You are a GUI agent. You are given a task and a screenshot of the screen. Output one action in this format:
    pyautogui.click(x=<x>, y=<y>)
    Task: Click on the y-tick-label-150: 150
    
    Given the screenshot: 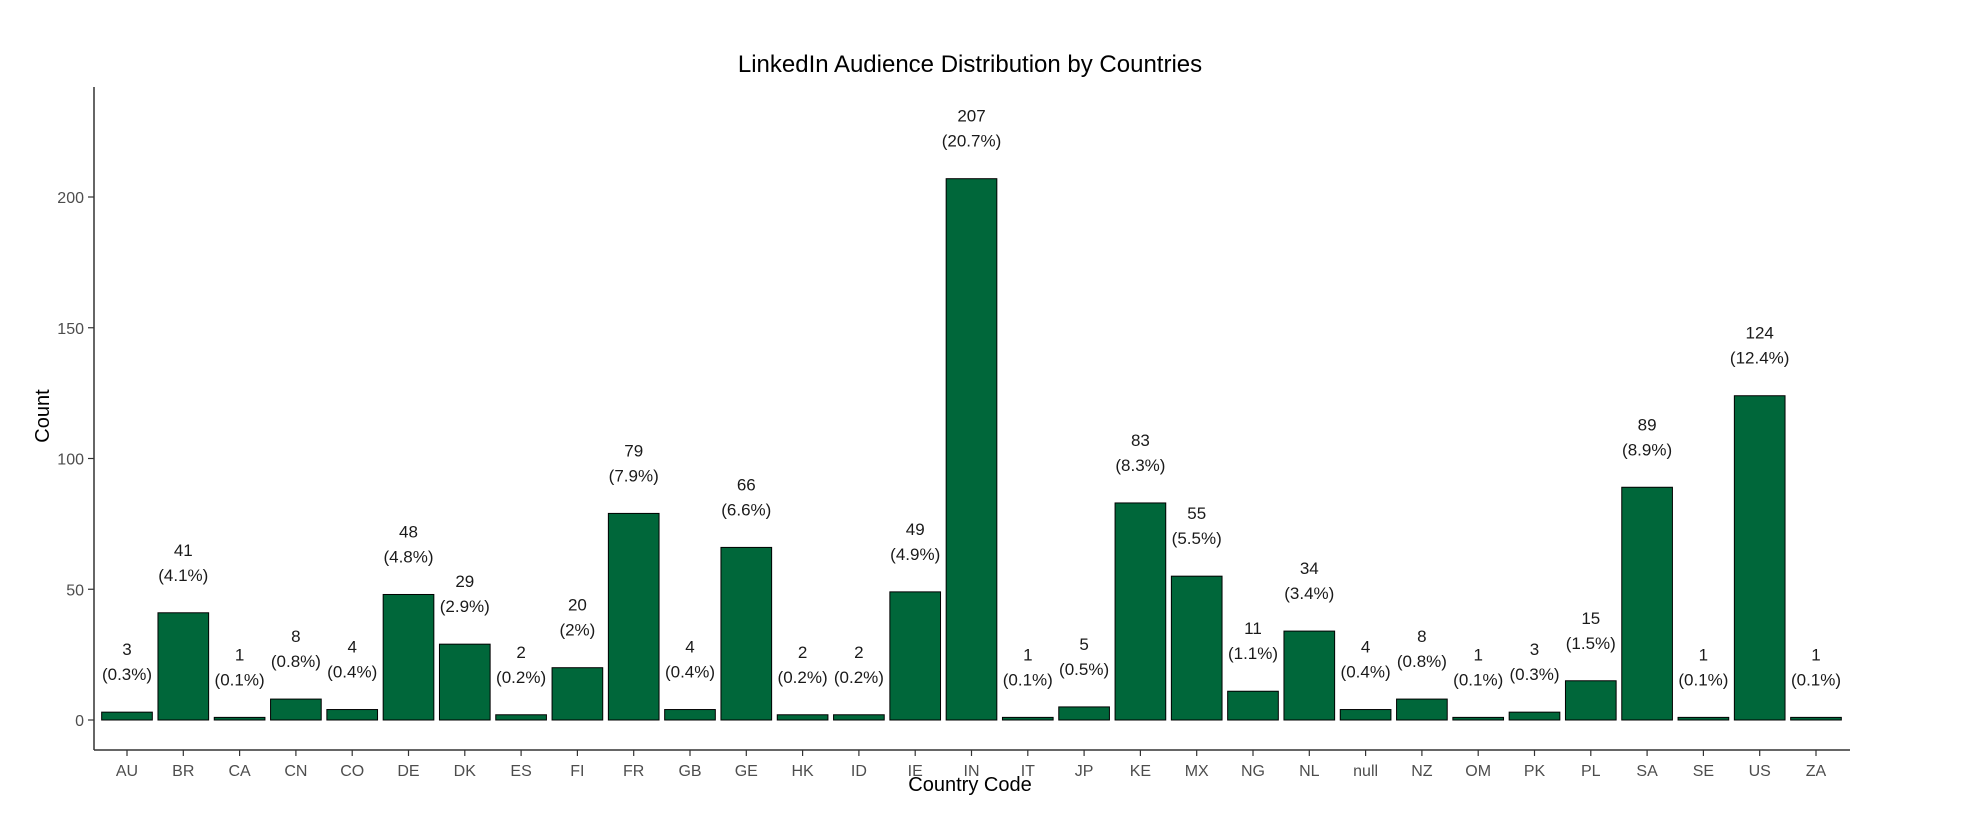 What is the action you would take?
    pyautogui.click(x=70, y=329)
    